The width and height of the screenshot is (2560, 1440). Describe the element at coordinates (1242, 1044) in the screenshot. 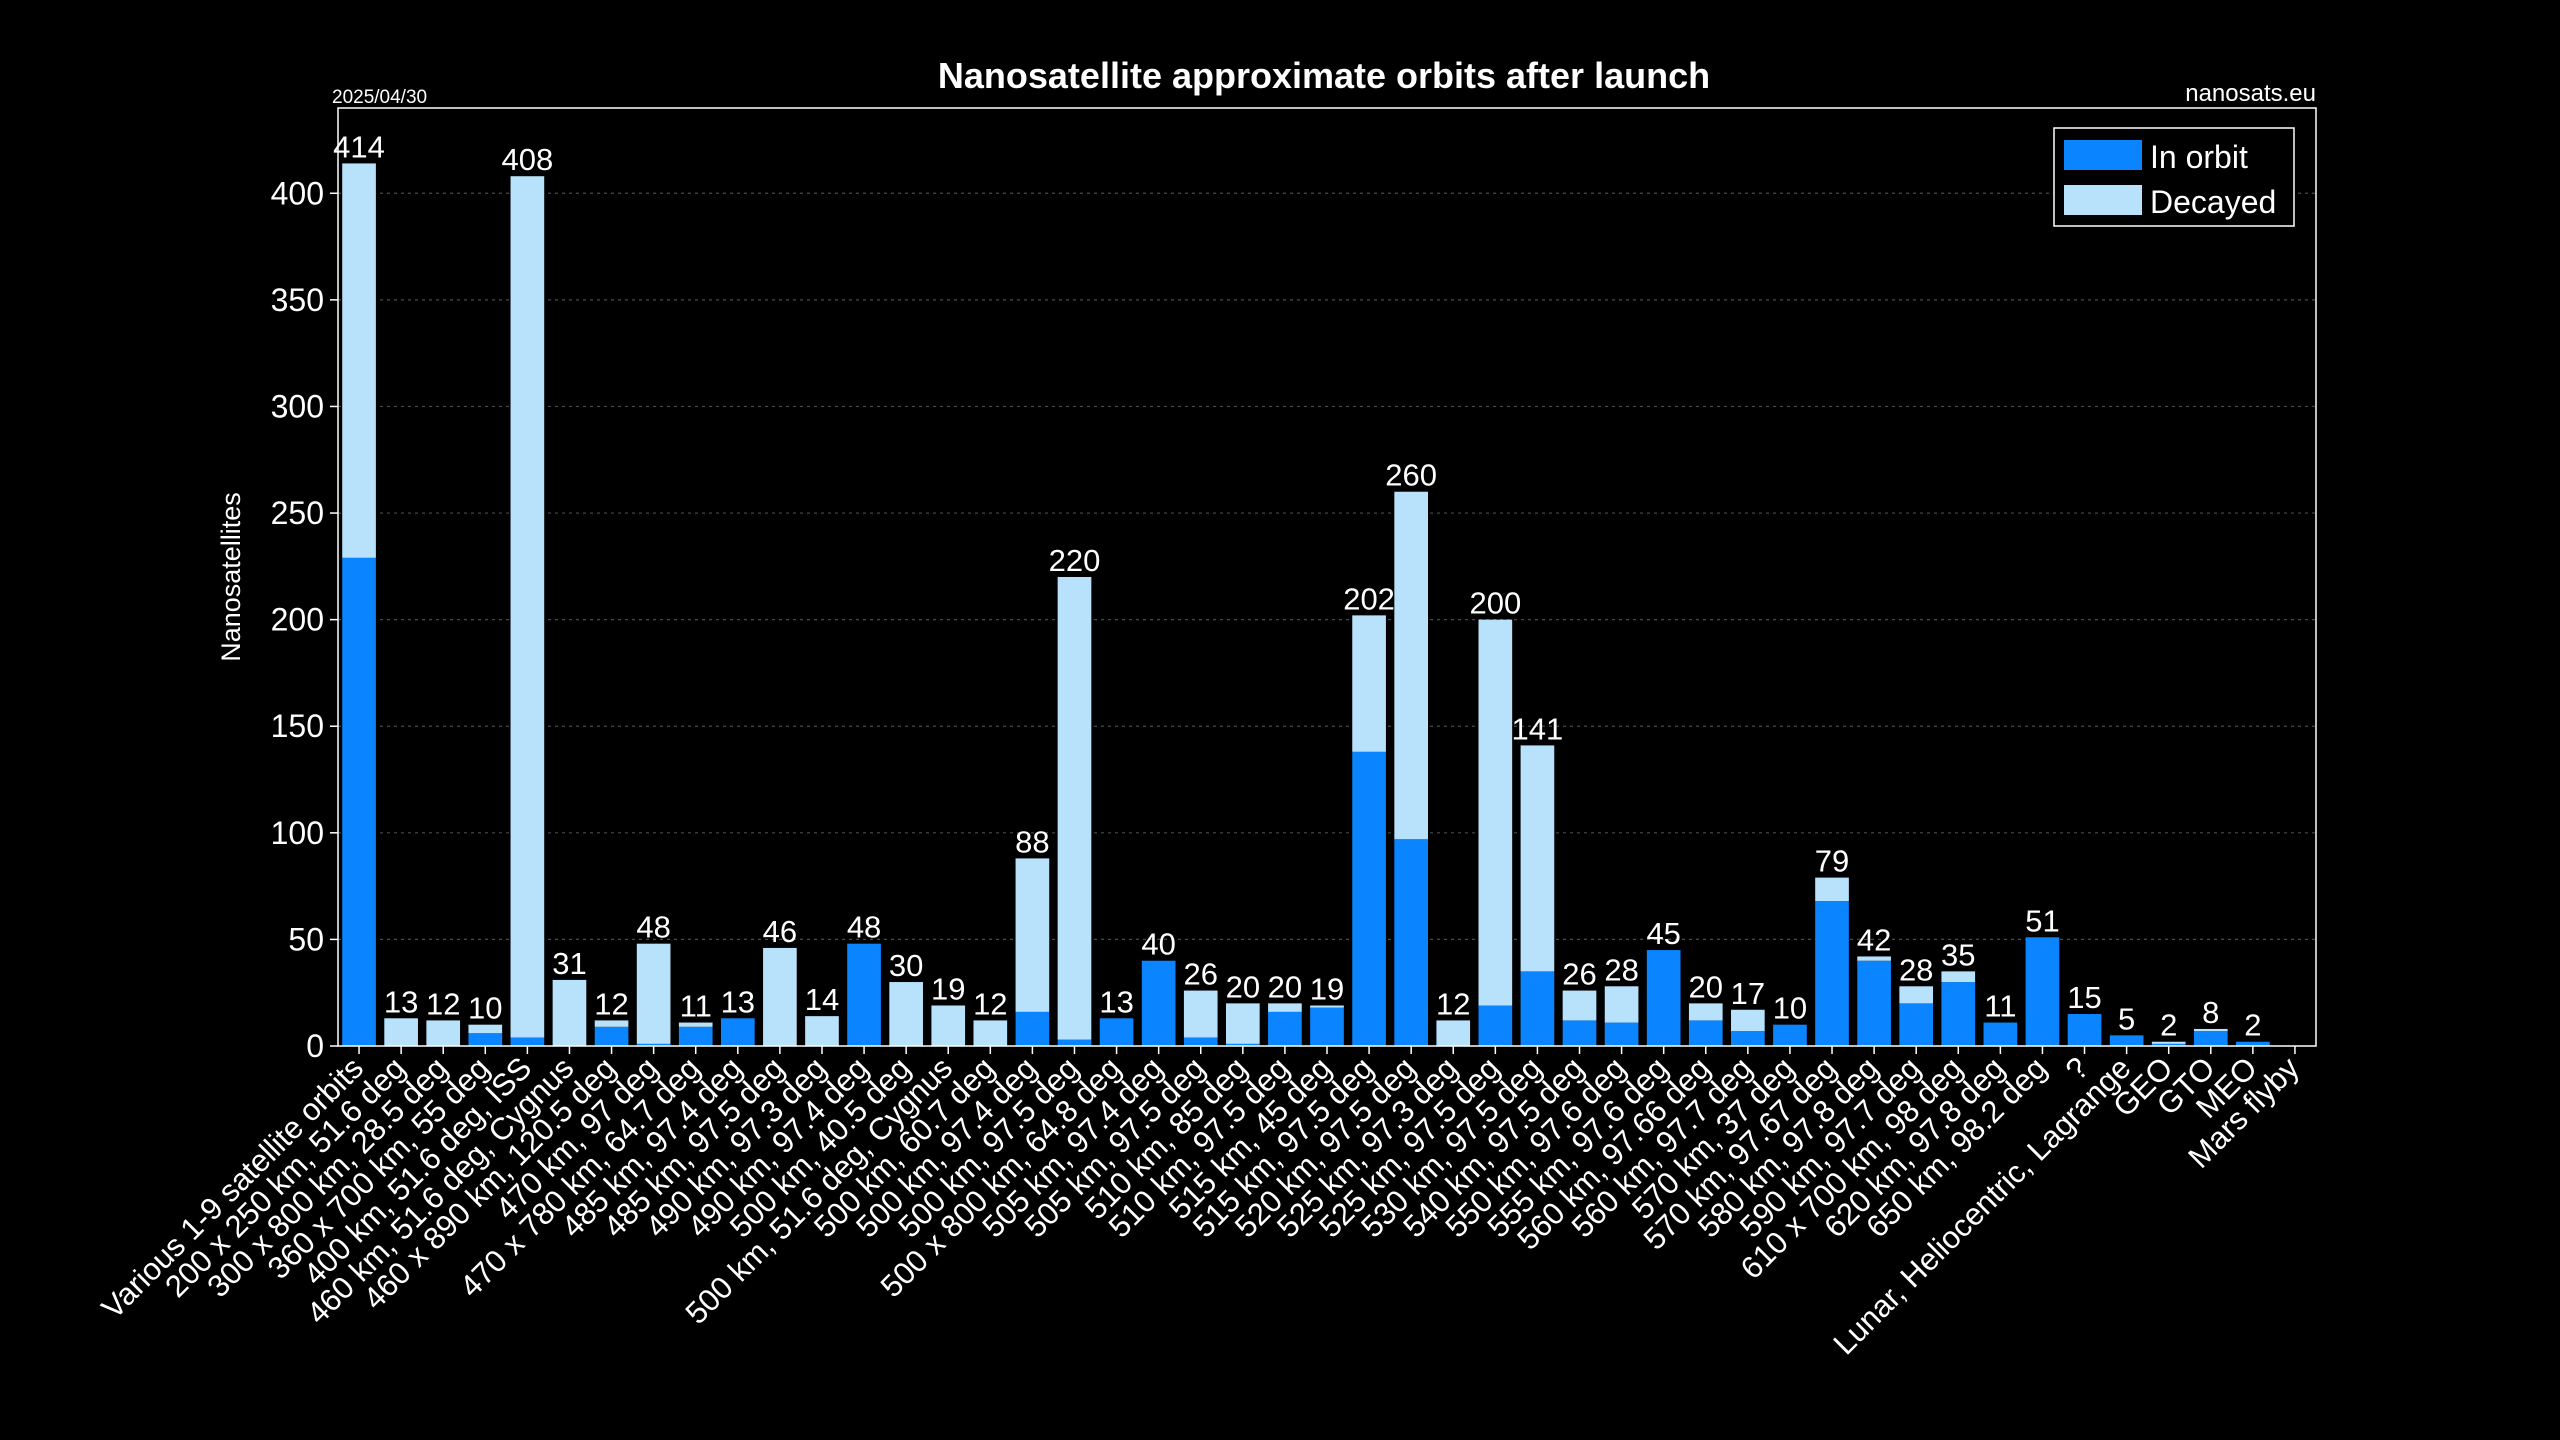

I see `bar-in-orbit-510-km-85-deg` at that location.